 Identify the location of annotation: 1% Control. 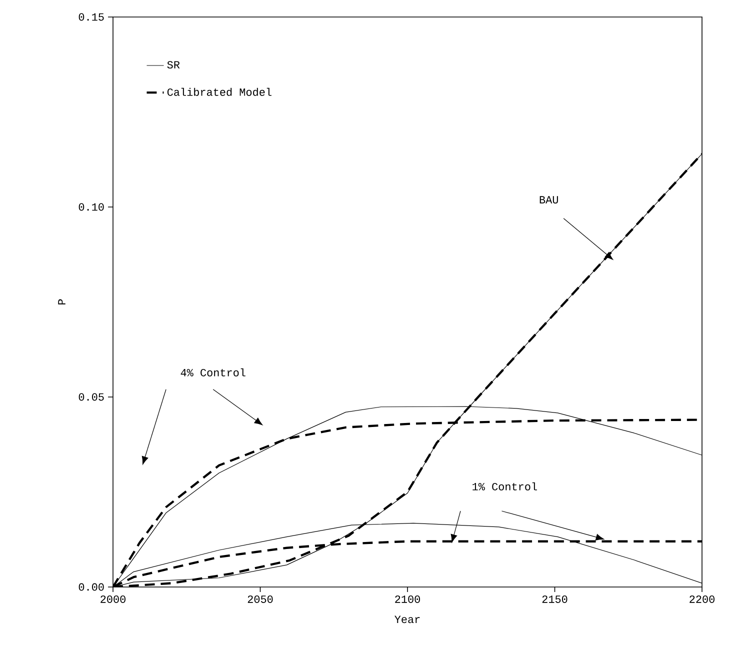
(504, 486).